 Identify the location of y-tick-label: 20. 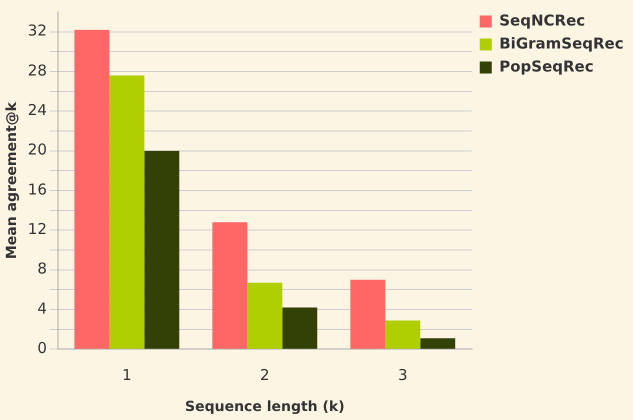
(37, 149).